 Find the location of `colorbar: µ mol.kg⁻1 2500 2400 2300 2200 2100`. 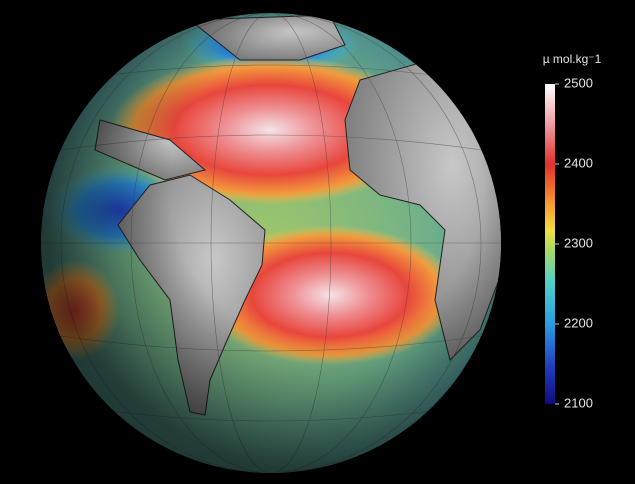

colorbar: µ mol.kg⁻1 2500 2400 2300 2200 2100 is located at coordinates (572, 231).